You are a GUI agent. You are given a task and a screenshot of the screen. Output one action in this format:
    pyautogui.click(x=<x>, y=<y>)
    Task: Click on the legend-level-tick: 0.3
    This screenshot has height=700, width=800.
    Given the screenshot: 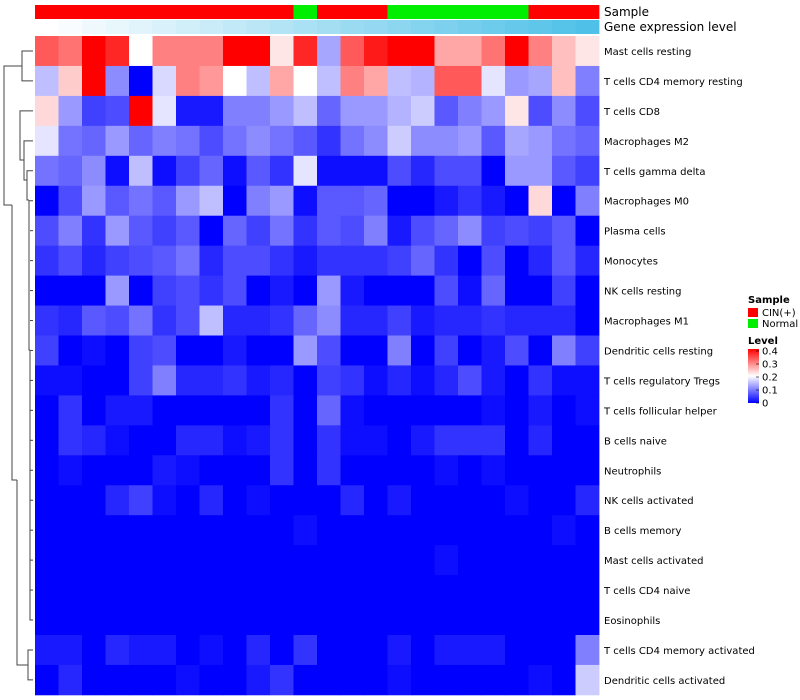 What is the action you would take?
    pyautogui.click(x=770, y=365)
    